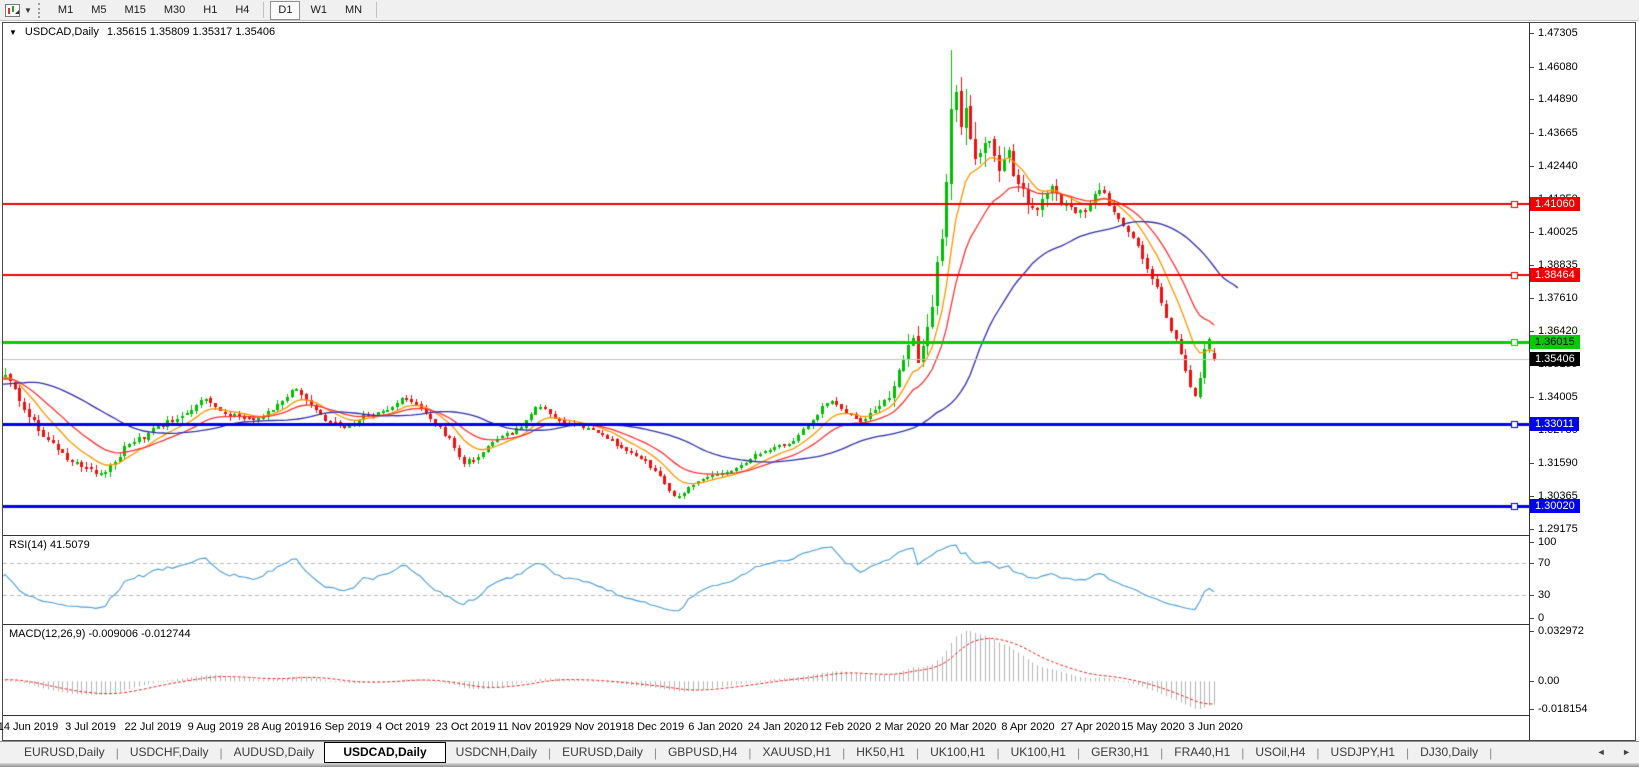 The width and height of the screenshot is (1639, 767). What do you see at coordinates (403, 727) in the screenshot?
I see `date-label: 4 Oct 2019` at bounding box center [403, 727].